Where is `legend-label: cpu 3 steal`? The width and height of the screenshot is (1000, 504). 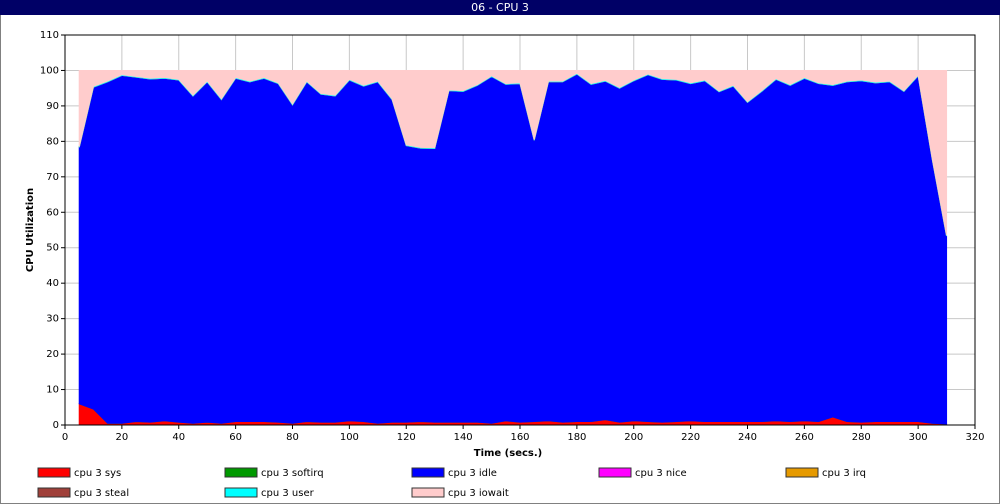 legend-label: cpu 3 steal is located at coordinates (101, 493).